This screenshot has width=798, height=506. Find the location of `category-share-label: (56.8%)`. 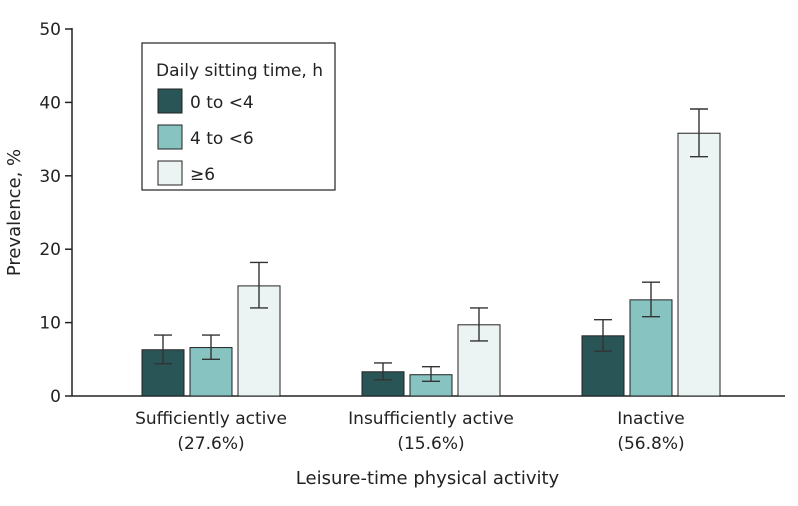

category-share-label: (56.8%) is located at coordinates (650, 444).